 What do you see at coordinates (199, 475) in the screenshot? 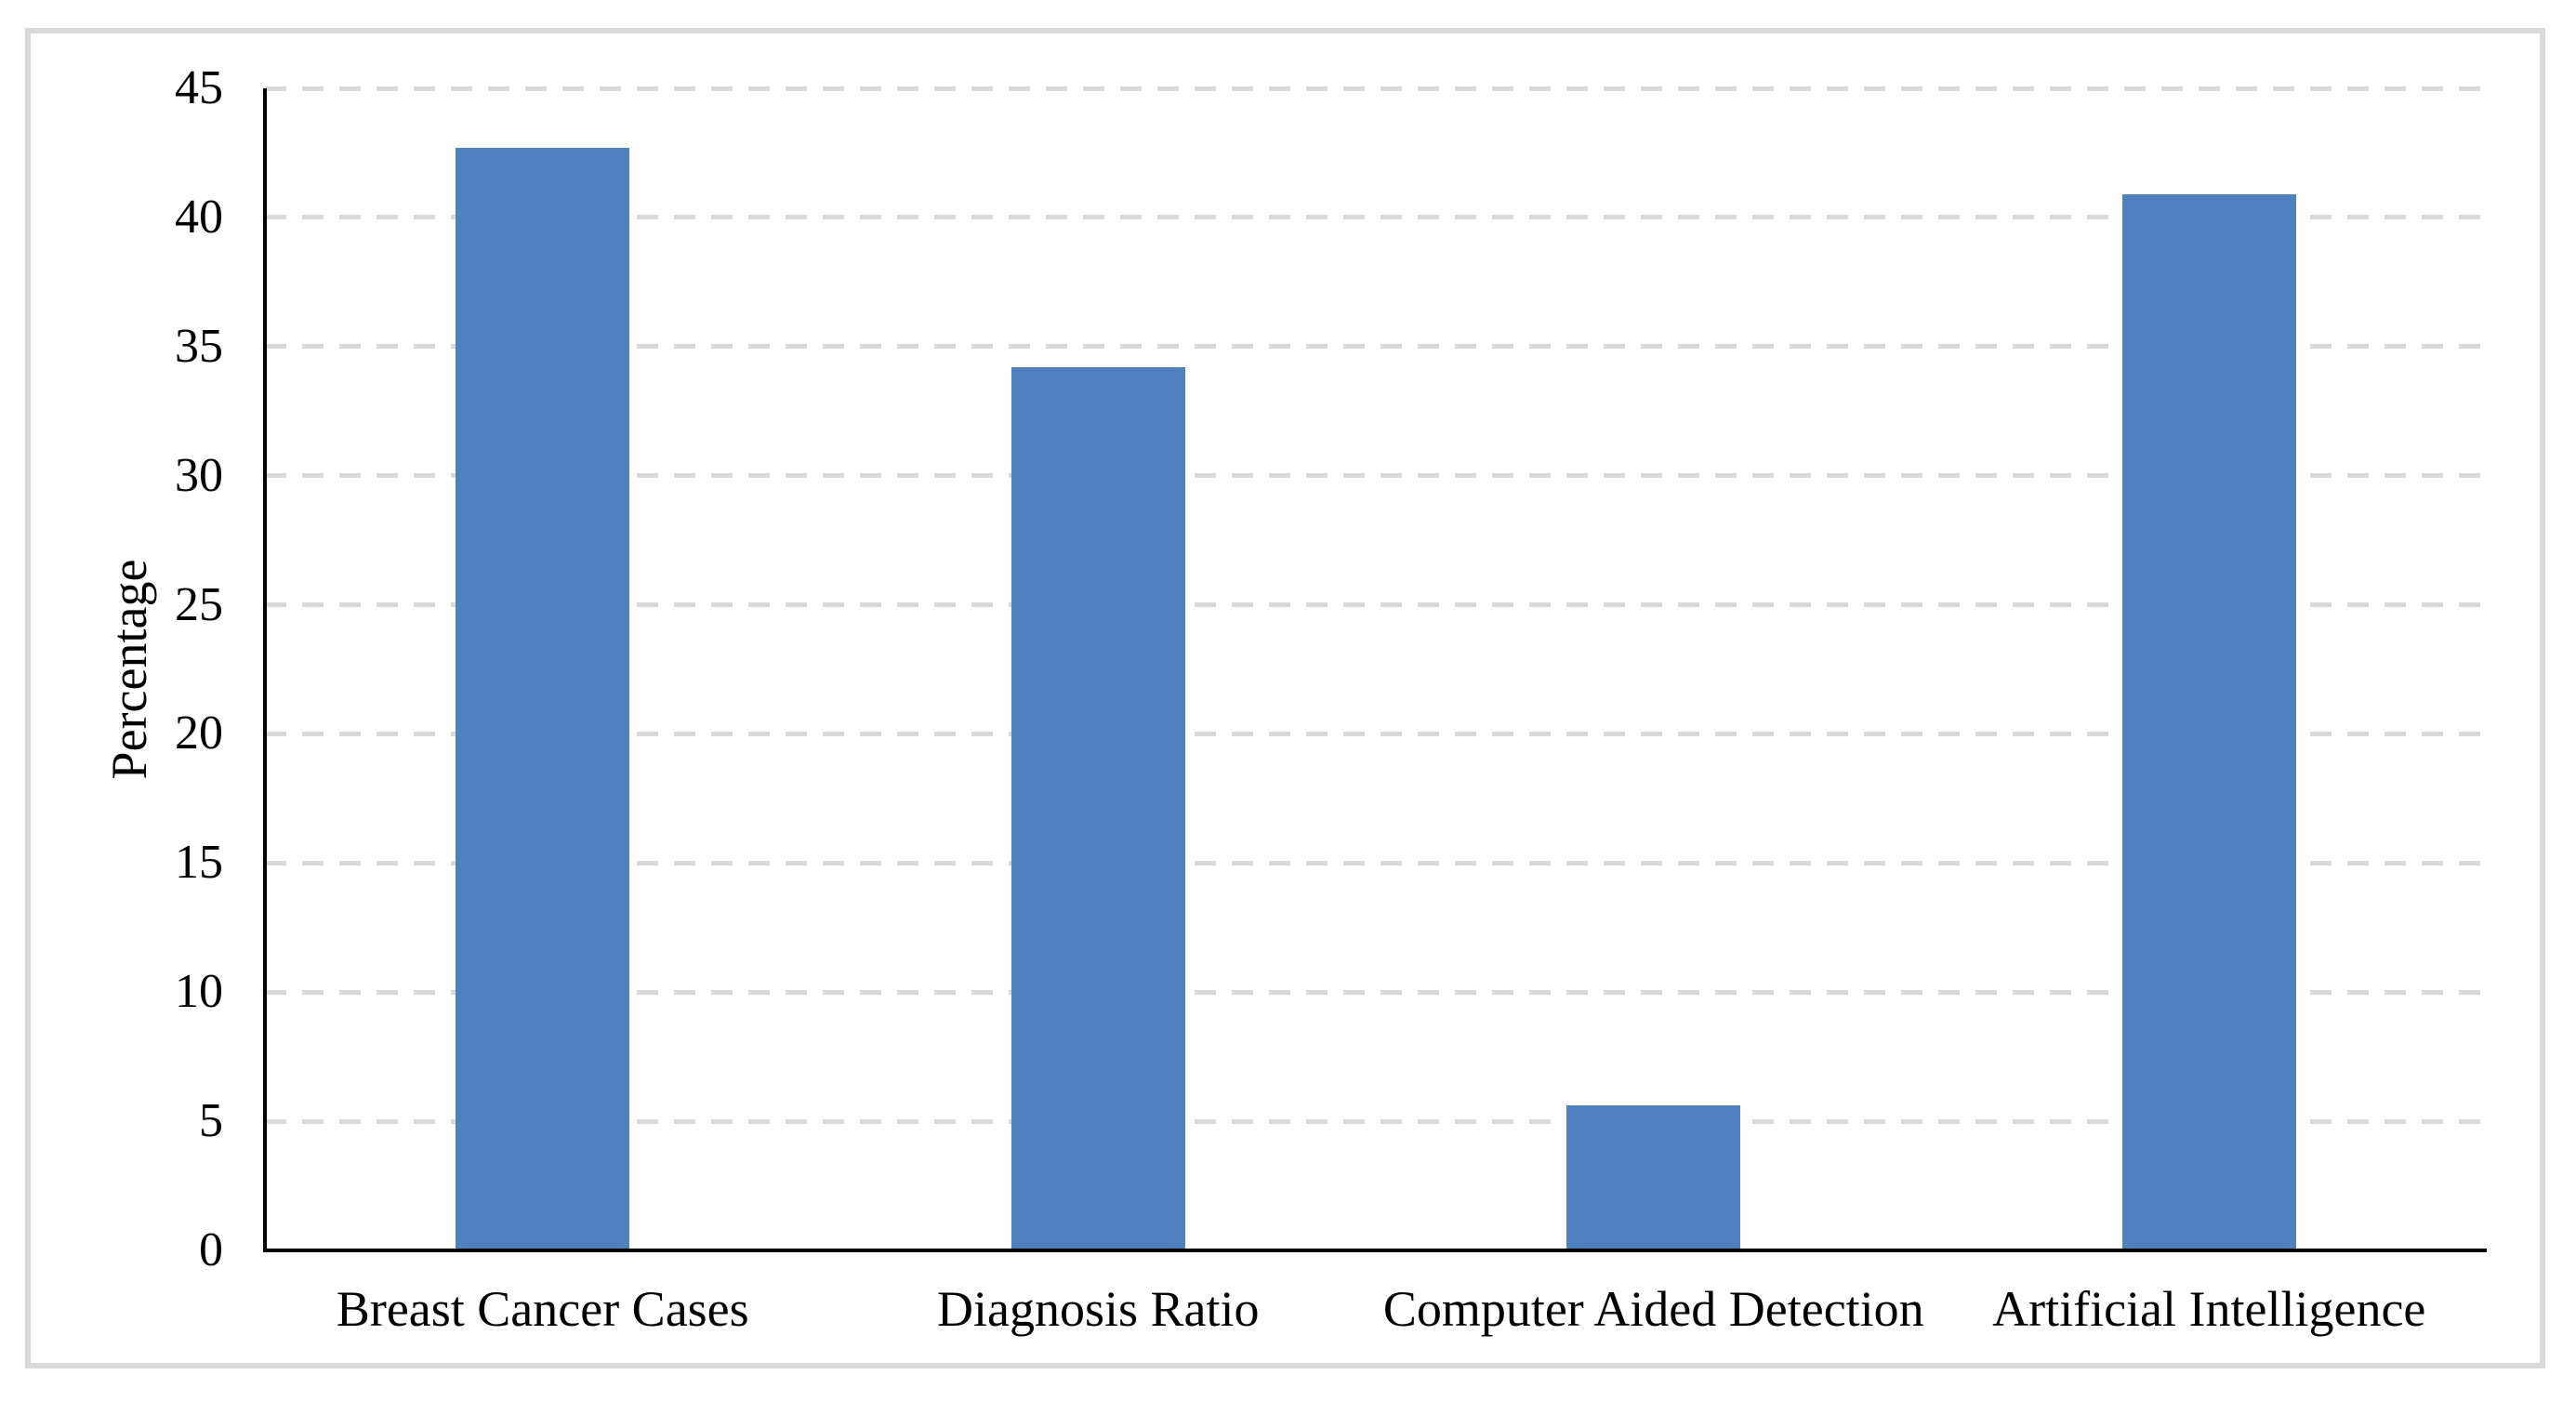
I see `y-tick-label: 30` at bounding box center [199, 475].